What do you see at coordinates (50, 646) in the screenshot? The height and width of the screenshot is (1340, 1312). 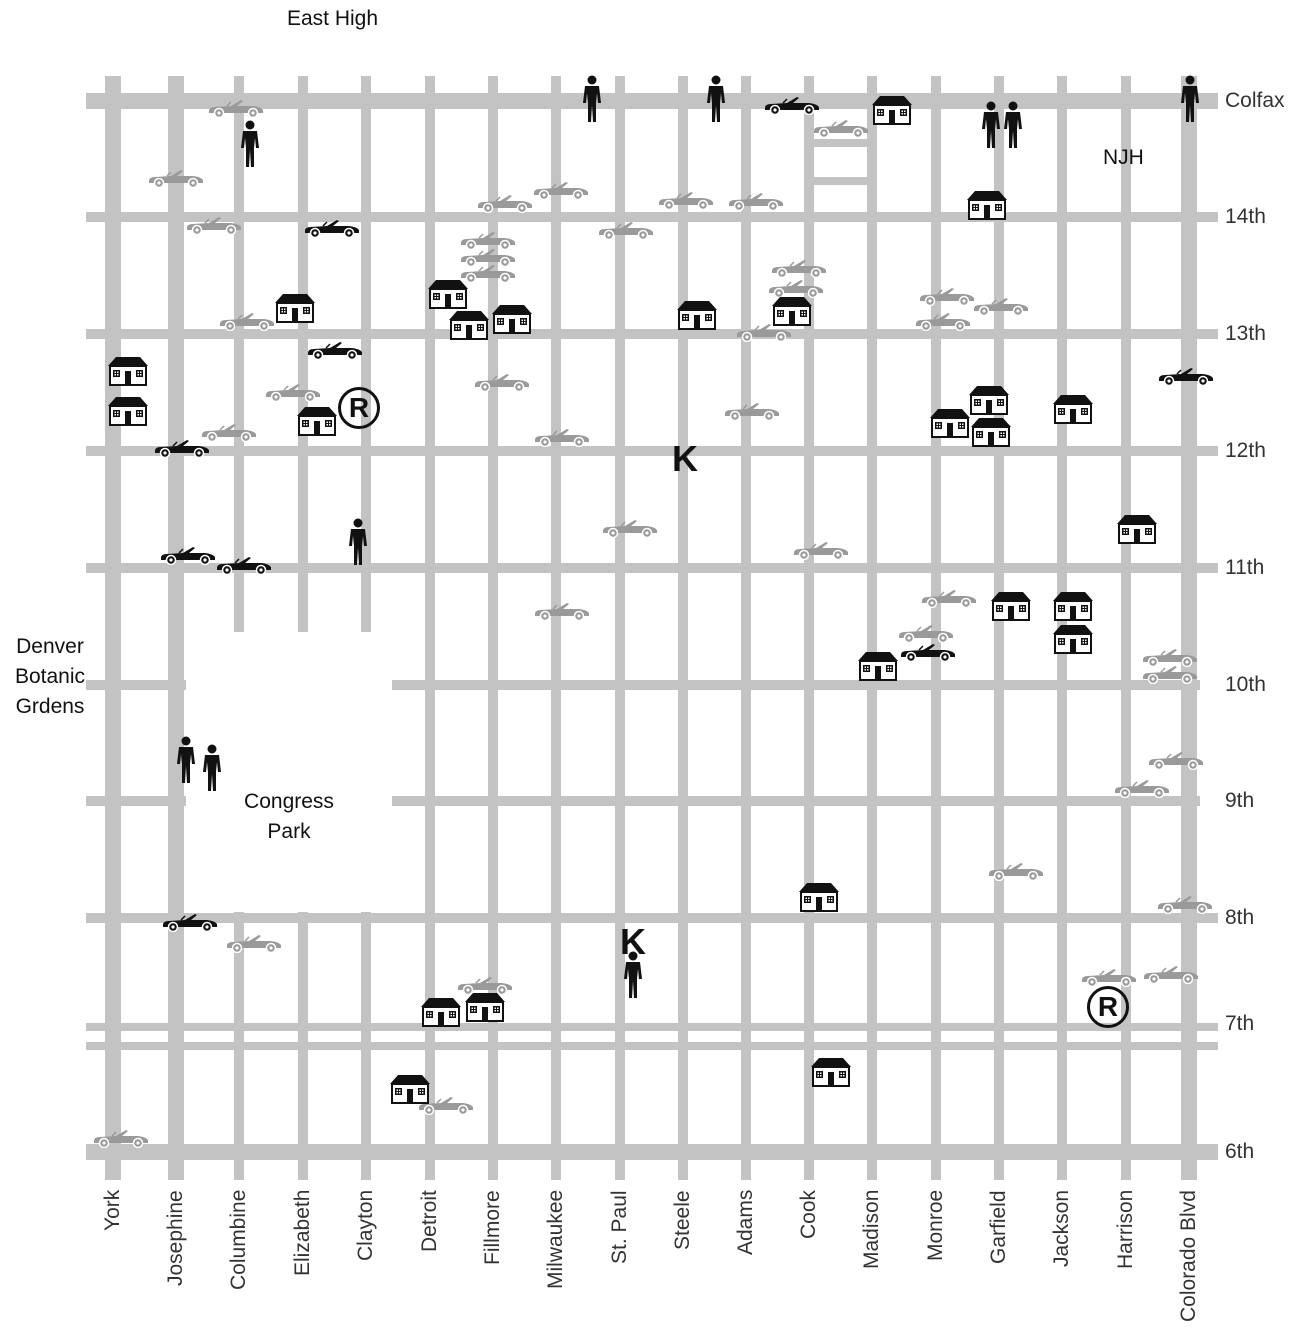 I see `botanic-line-1: Denver` at bounding box center [50, 646].